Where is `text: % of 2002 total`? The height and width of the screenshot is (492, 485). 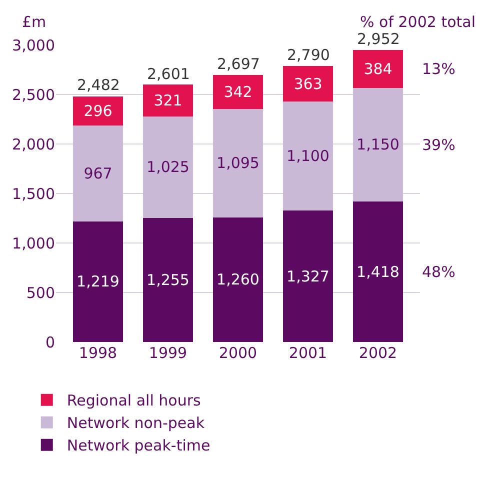 text: % of 2002 total is located at coordinates (418, 22).